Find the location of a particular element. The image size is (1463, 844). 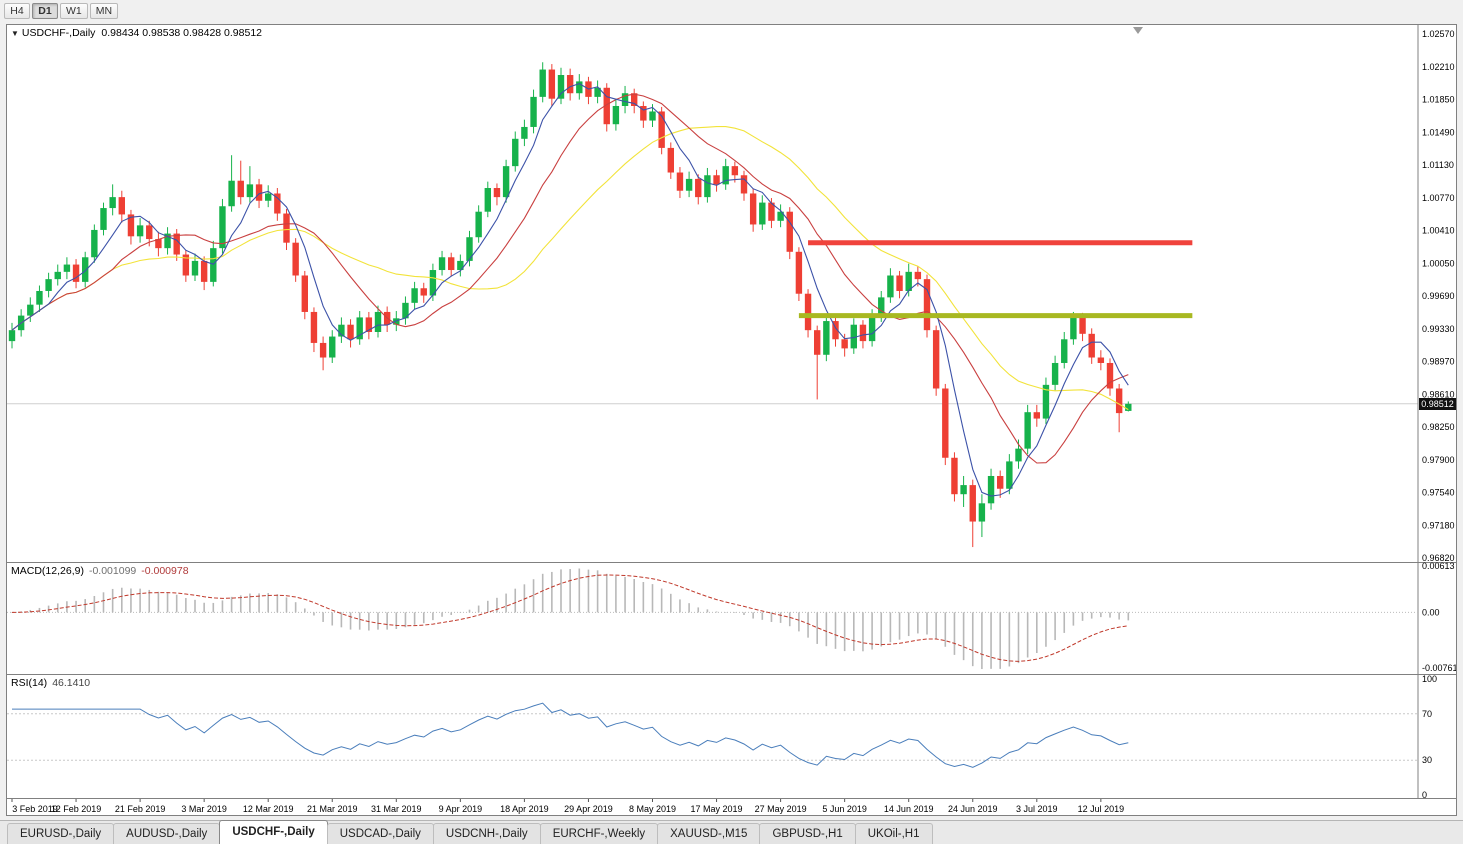

svg-text: 1.01130 is located at coordinates (1438, 165).